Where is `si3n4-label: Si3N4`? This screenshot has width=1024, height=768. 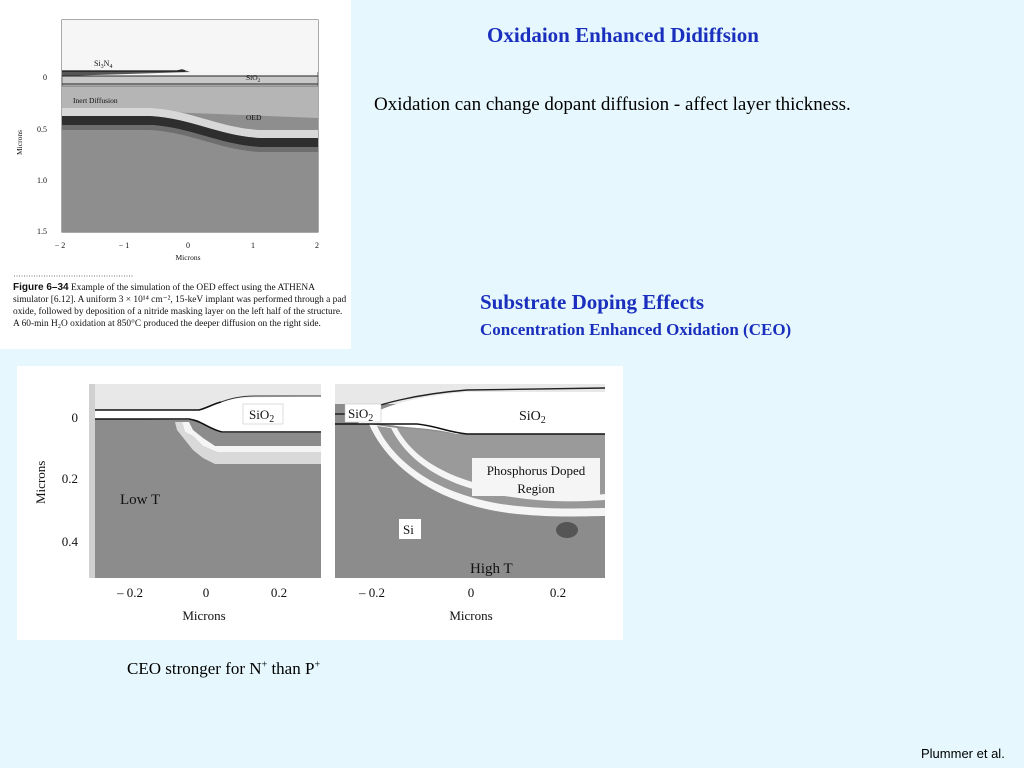
si3n4-label: Si3N4 is located at coordinates (103, 64).